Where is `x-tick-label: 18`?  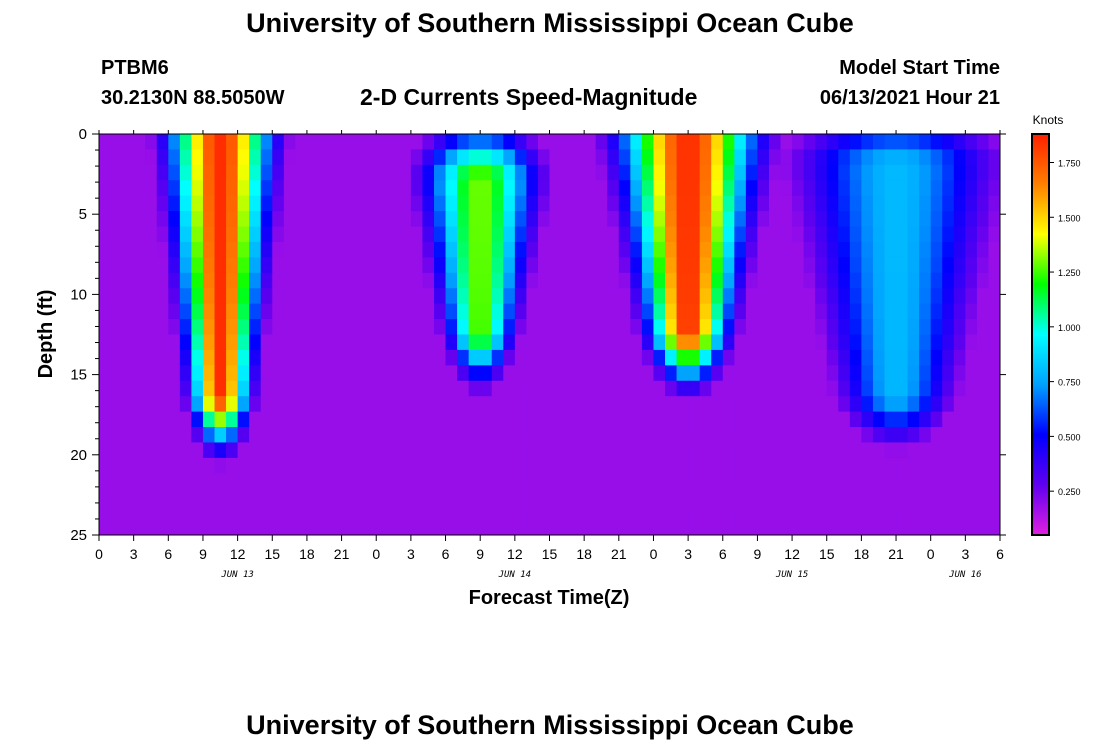 x-tick-label: 18 is located at coordinates (584, 554).